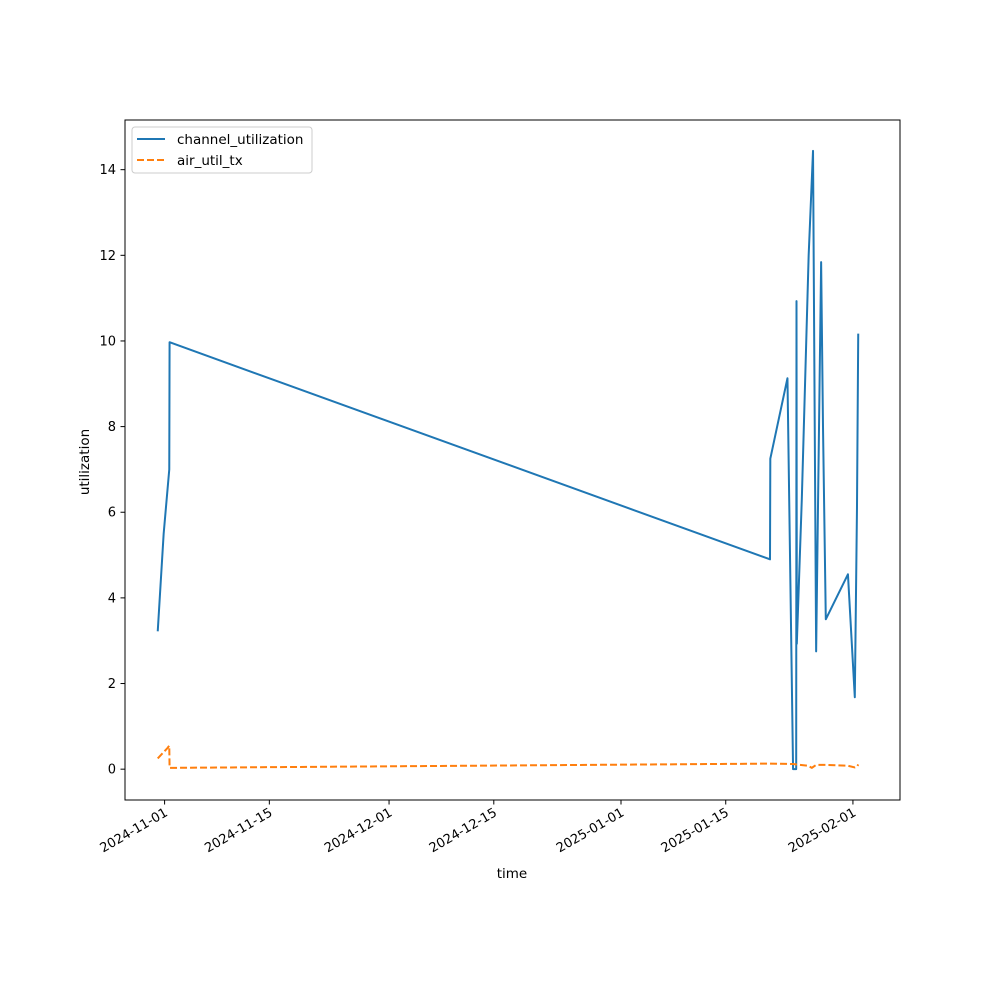 The image size is (1000, 1000). What do you see at coordinates (112, 684) in the screenshot?
I see `y-tick-label: 2` at bounding box center [112, 684].